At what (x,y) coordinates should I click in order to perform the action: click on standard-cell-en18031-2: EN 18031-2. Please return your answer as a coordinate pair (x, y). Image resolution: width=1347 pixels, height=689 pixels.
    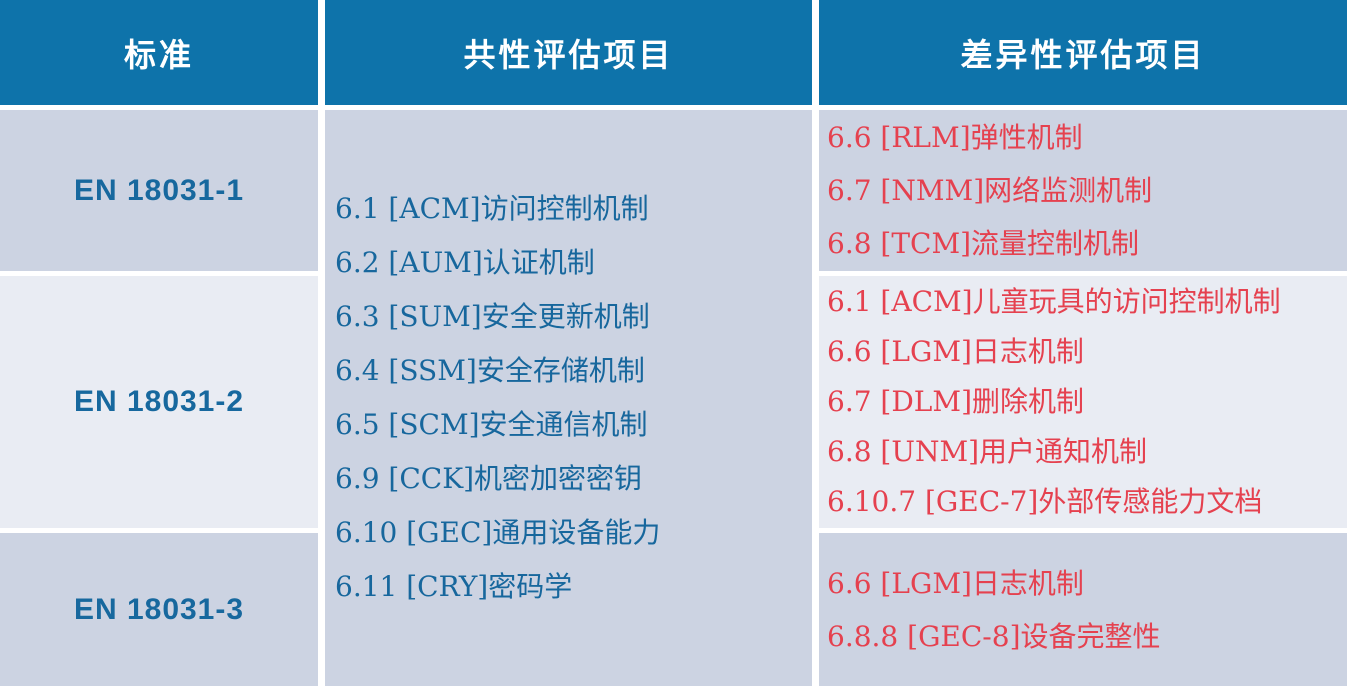
    Looking at the image, I should click on (159, 402).